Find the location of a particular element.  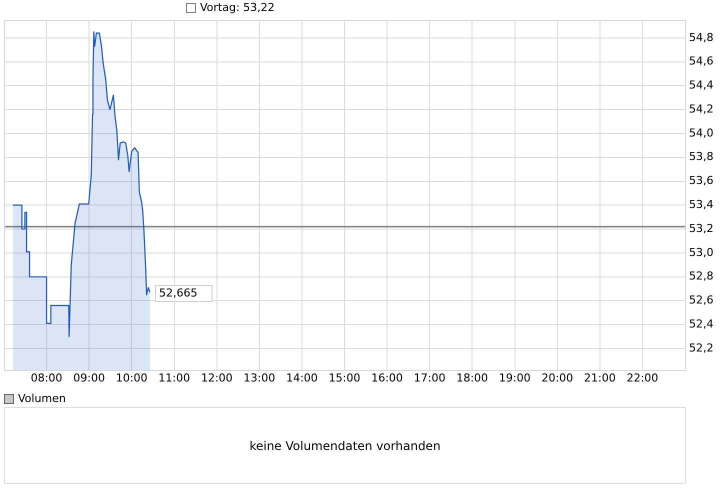

x-tick-label: 13:00 is located at coordinates (260, 377).